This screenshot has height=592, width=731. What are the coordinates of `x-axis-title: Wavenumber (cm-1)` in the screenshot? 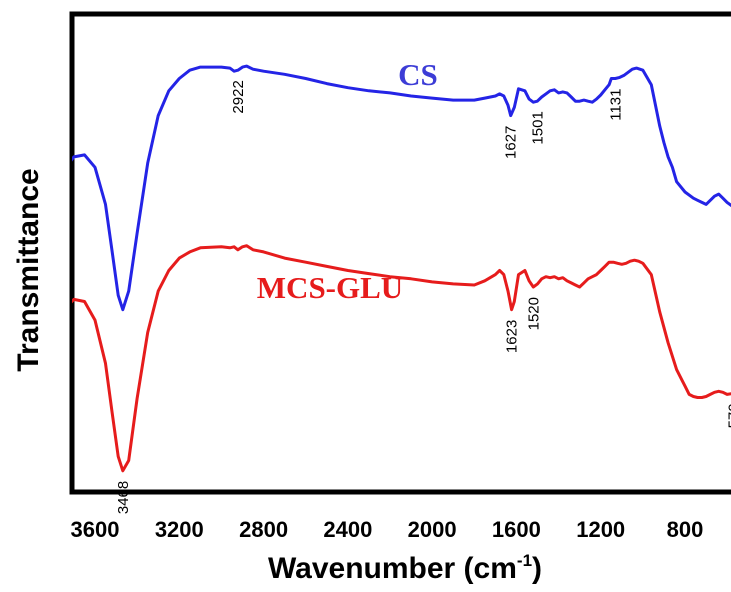 It's located at (405, 568).